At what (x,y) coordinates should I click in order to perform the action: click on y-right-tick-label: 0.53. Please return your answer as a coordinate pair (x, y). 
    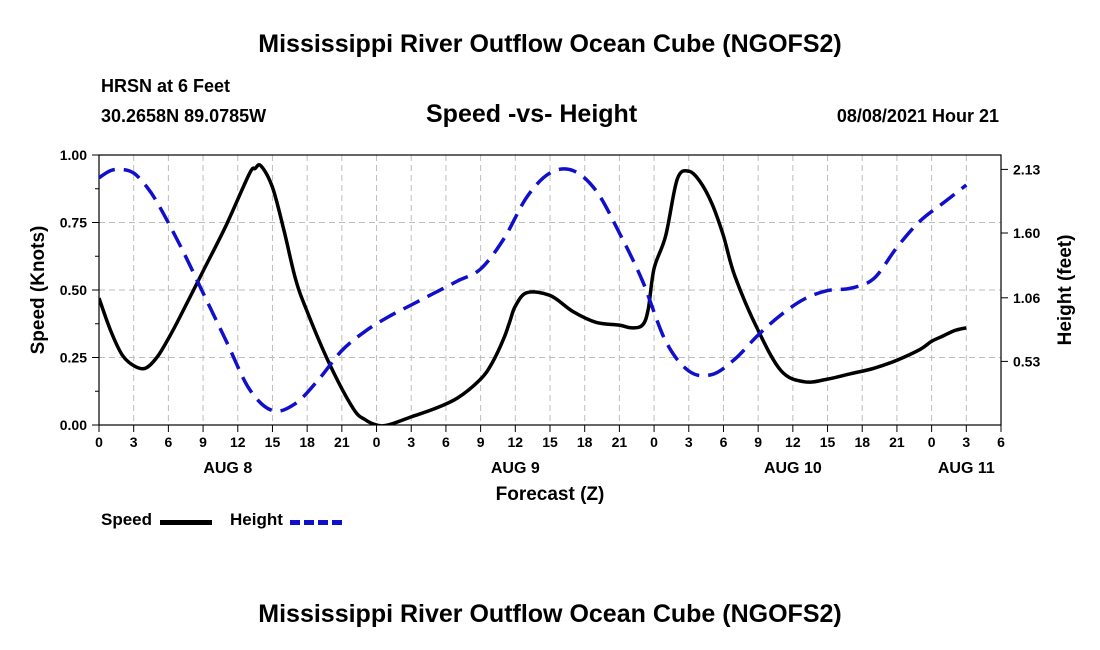
    Looking at the image, I should click on (1026, 361).